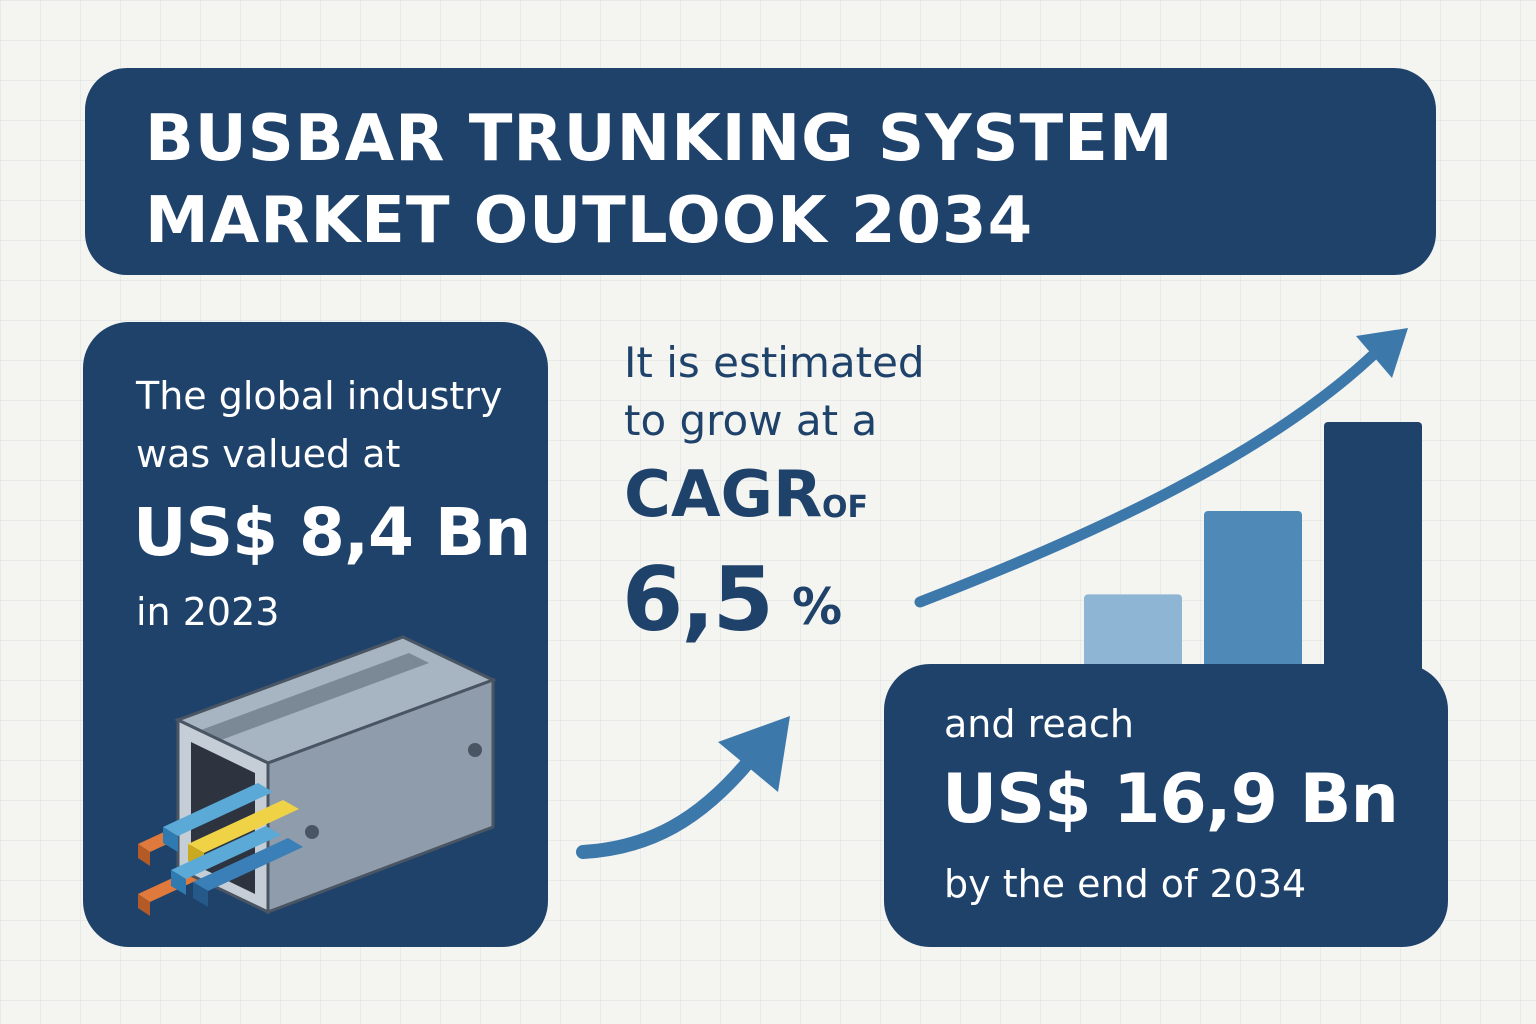  Describe the element at coordinates (332, 532) in the screenshot. I see `valuation-value: US$ 8,4 Bn` at that location.